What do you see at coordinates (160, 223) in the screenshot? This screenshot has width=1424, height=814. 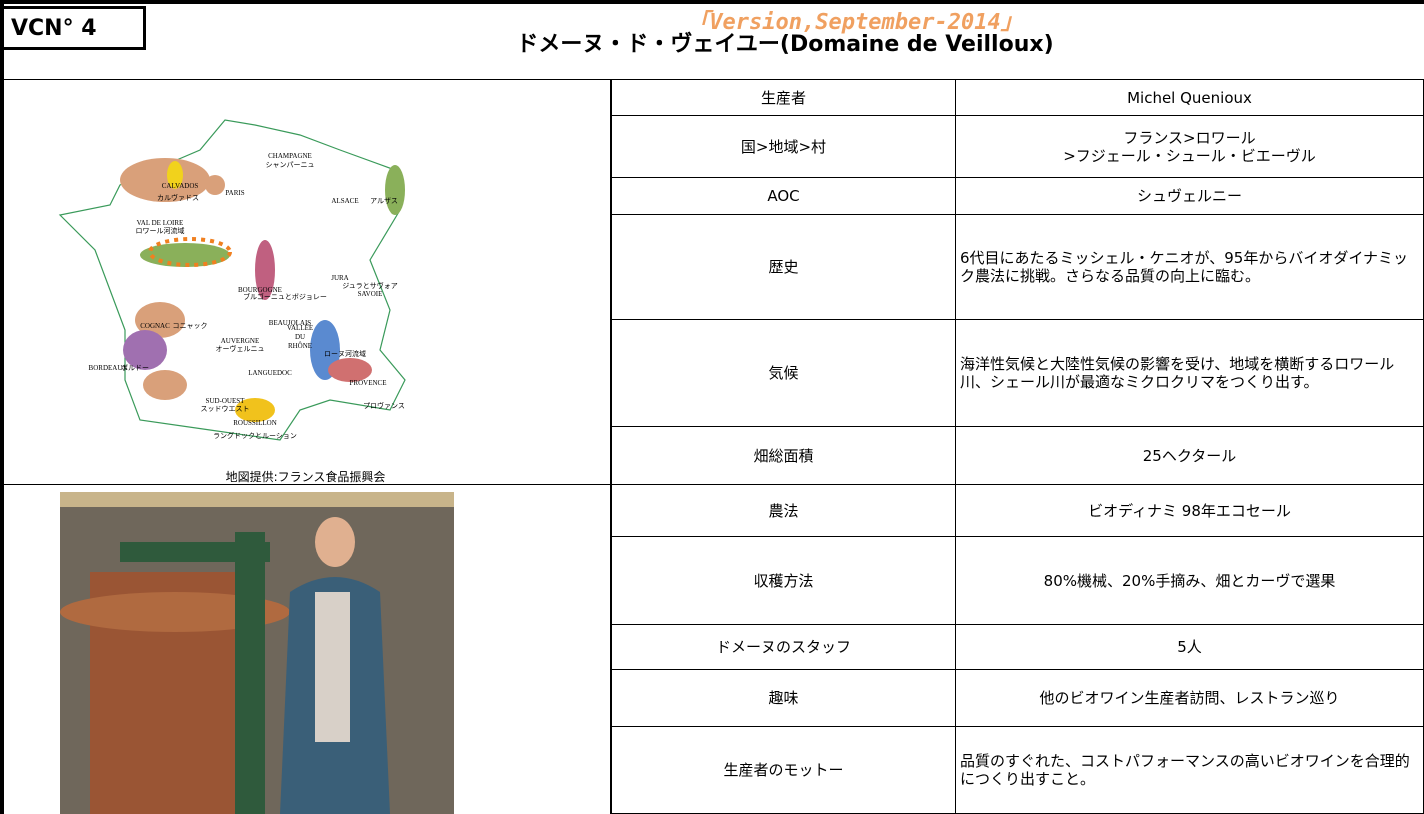 I see `map-label: VAL DE LOIRE` at bounding box center [160, 223].